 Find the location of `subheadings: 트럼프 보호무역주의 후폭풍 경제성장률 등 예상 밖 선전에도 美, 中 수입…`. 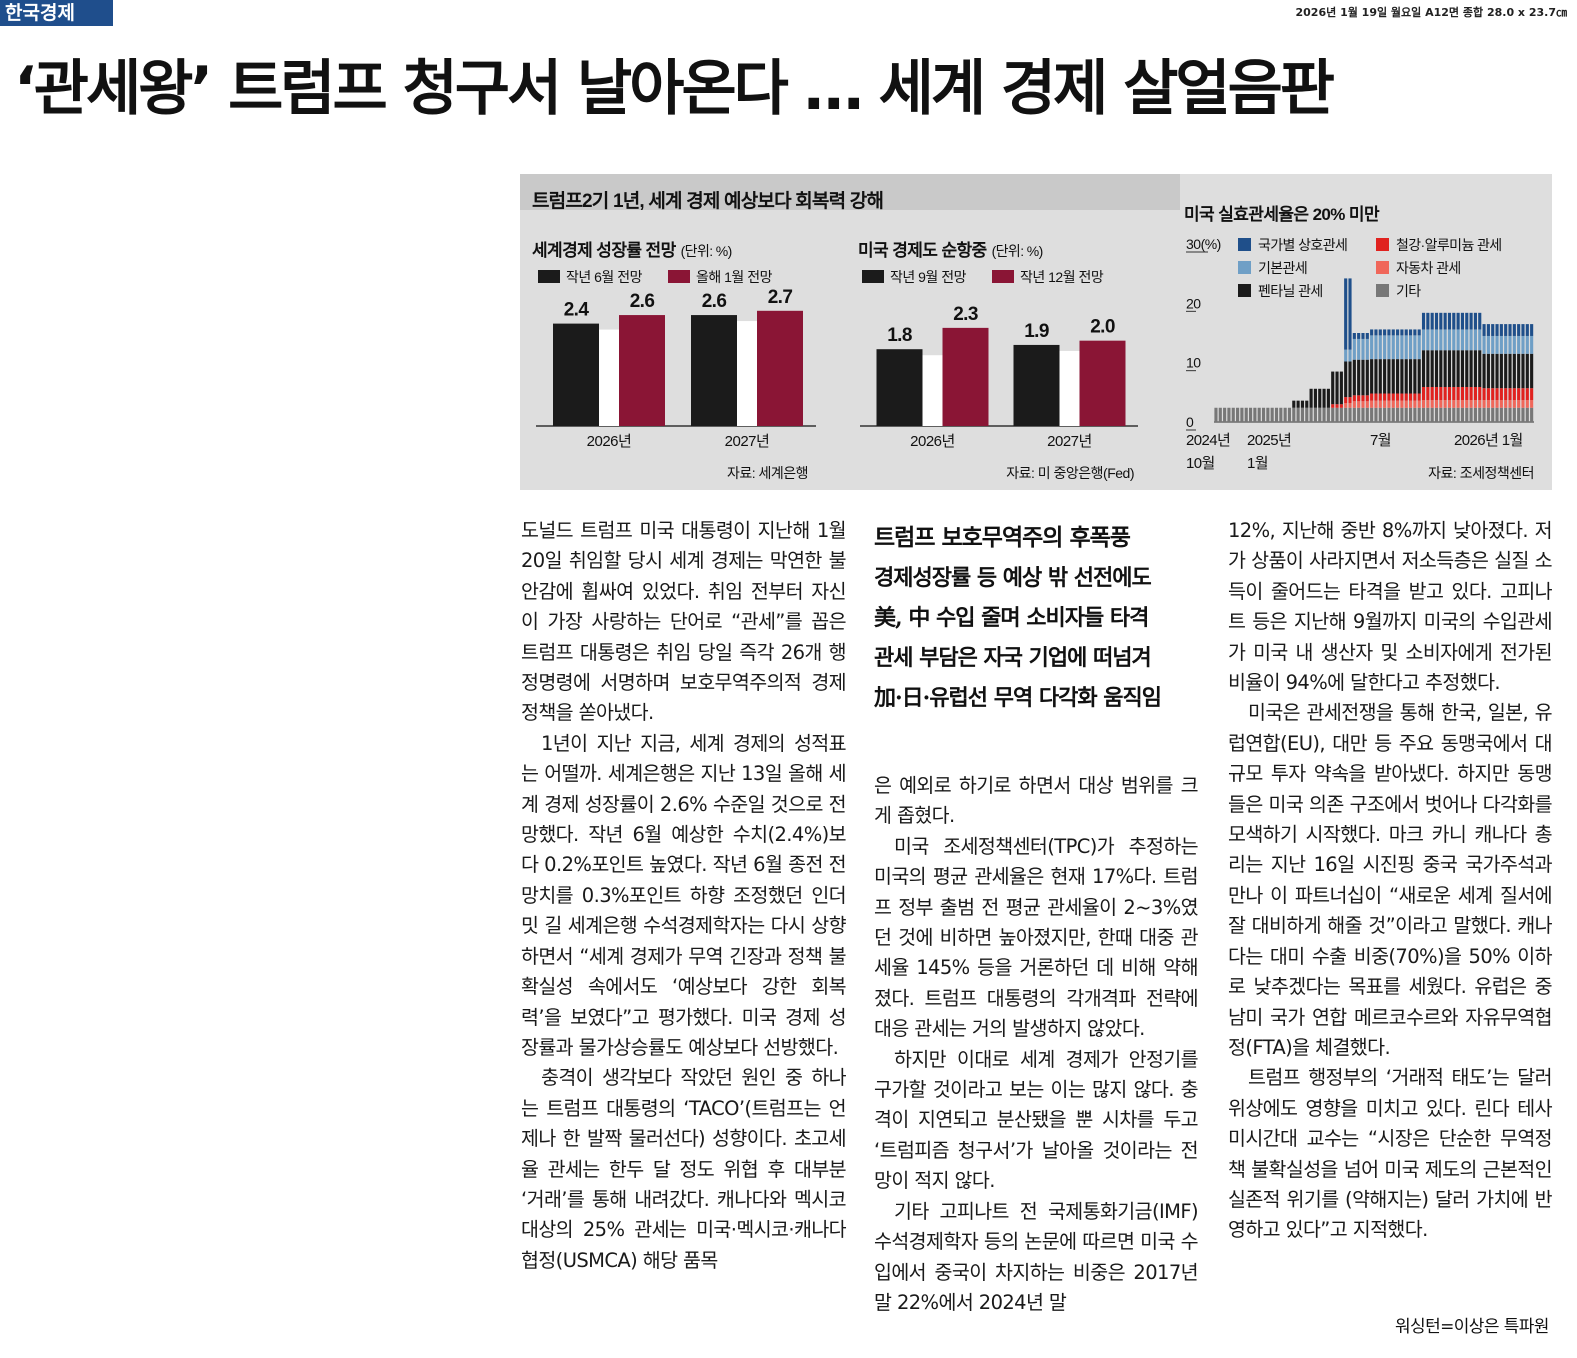

subheadings: 트럼프 보호무역주의 후폭풍 경제성장률 등 예상 밖 선전에도 美, 中 수입… is located at coordinates (1039, 618).